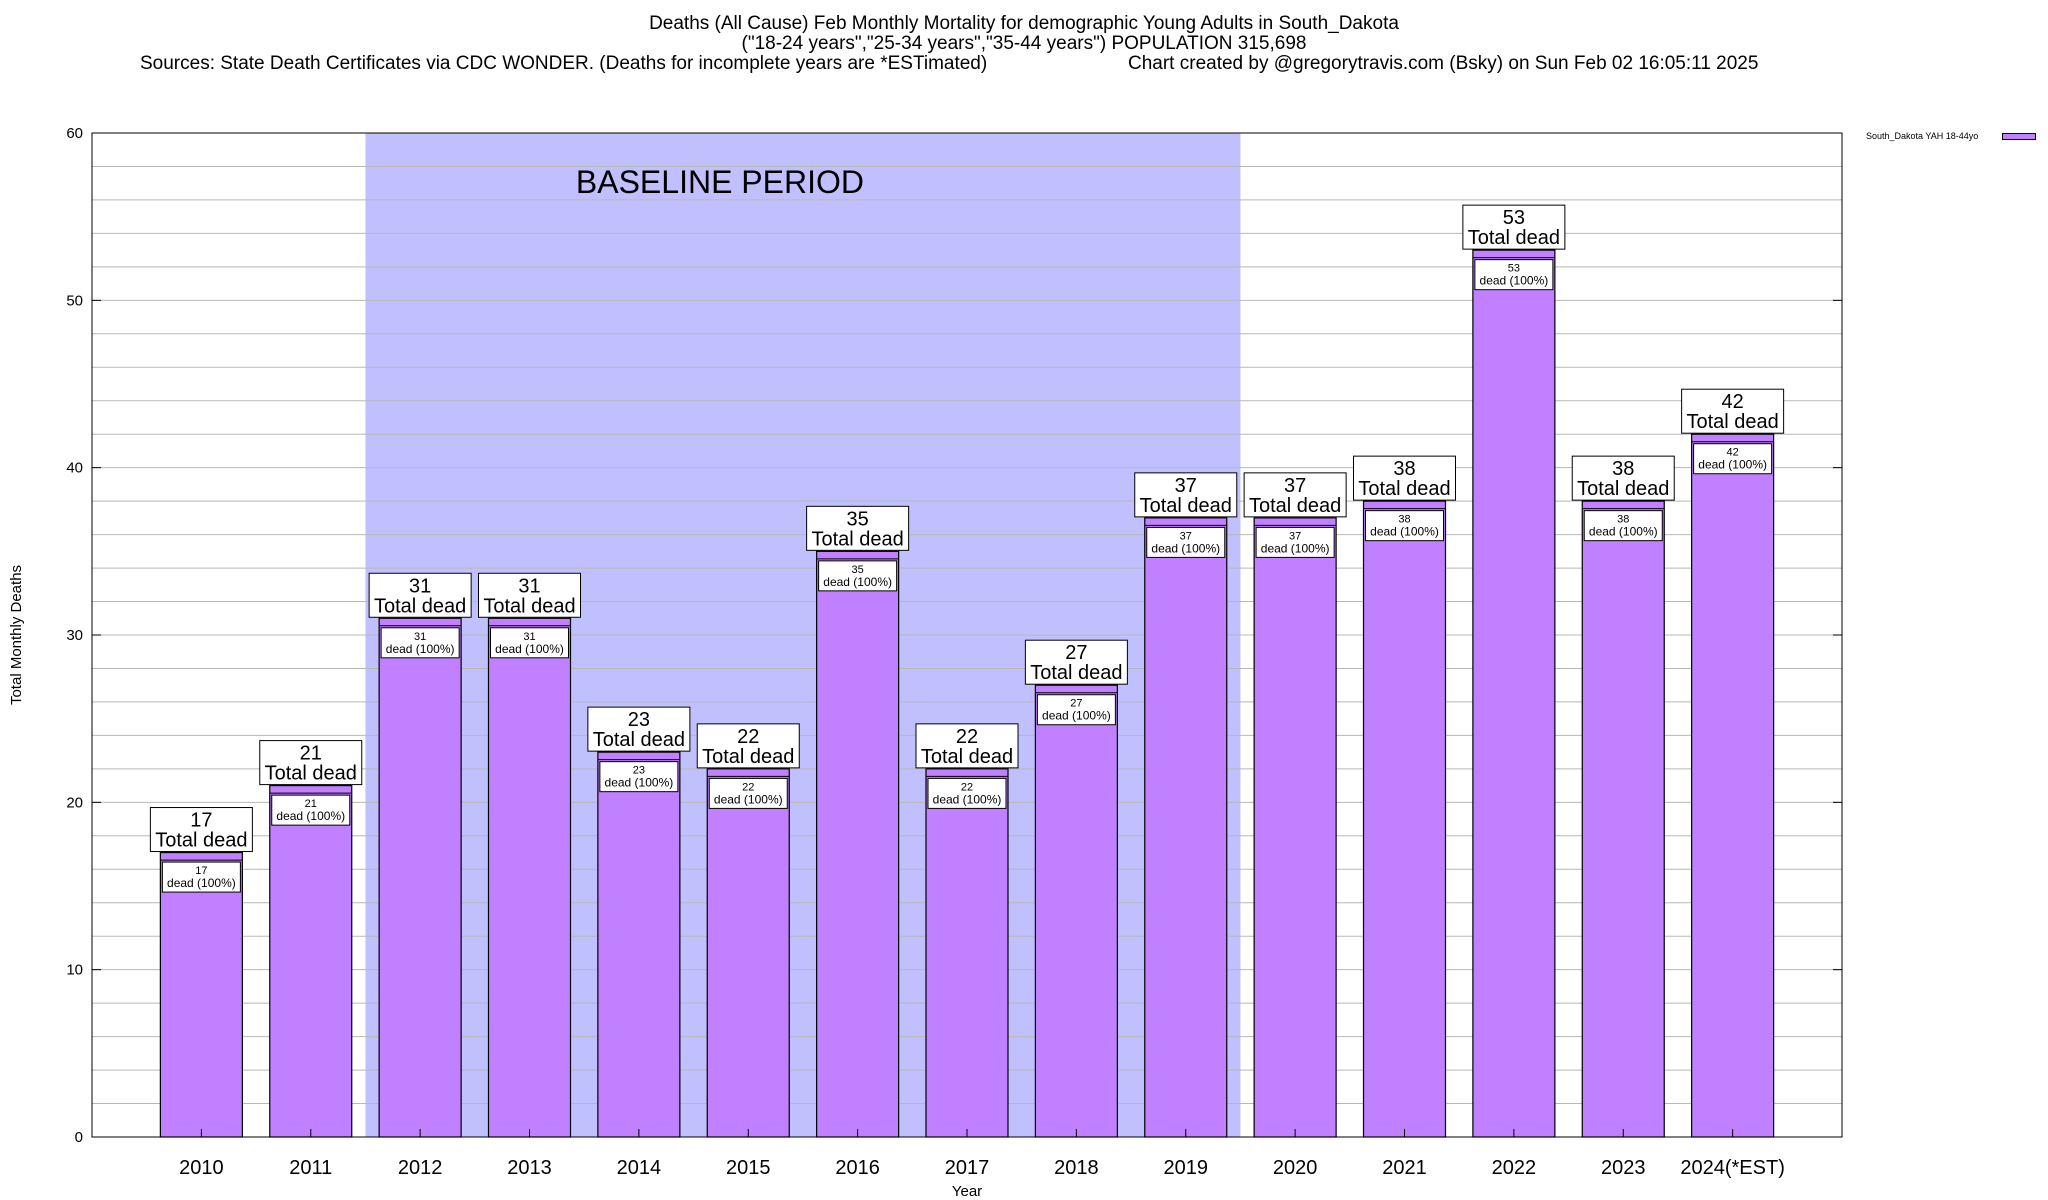  What do you see at coordinates (1186, 486) in the screenshot?
I see `top-value-label: 37` at bounding box center [1186, 486].